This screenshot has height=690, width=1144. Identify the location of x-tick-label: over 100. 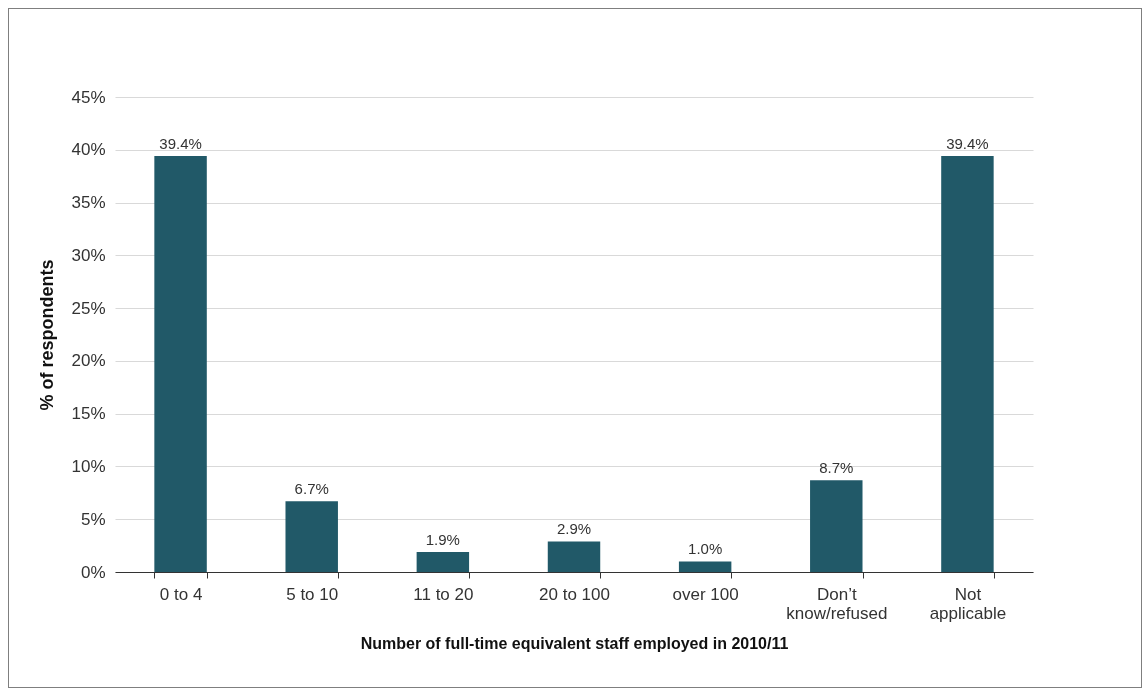
(705, 594).